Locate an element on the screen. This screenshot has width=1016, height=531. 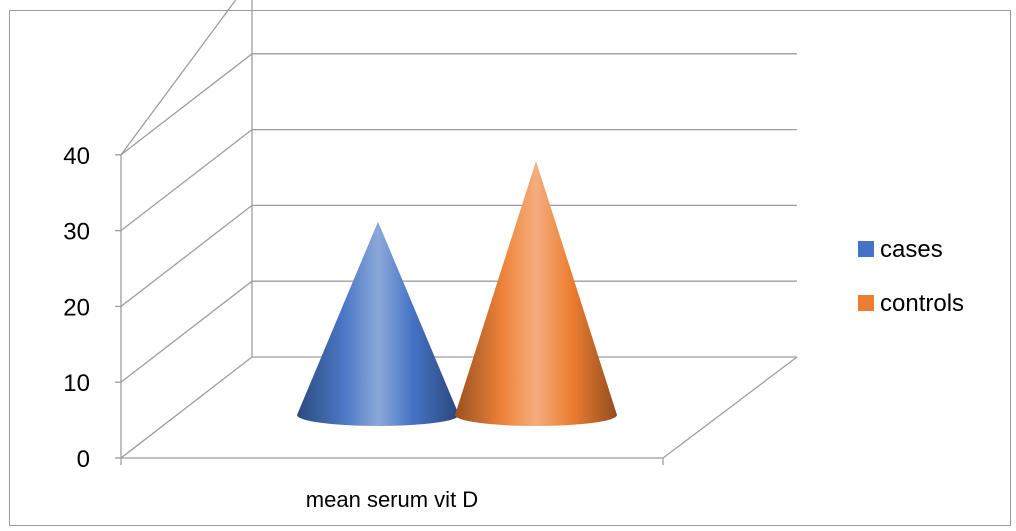
y-tick-label: 0 is located at coordinates (83, 459).